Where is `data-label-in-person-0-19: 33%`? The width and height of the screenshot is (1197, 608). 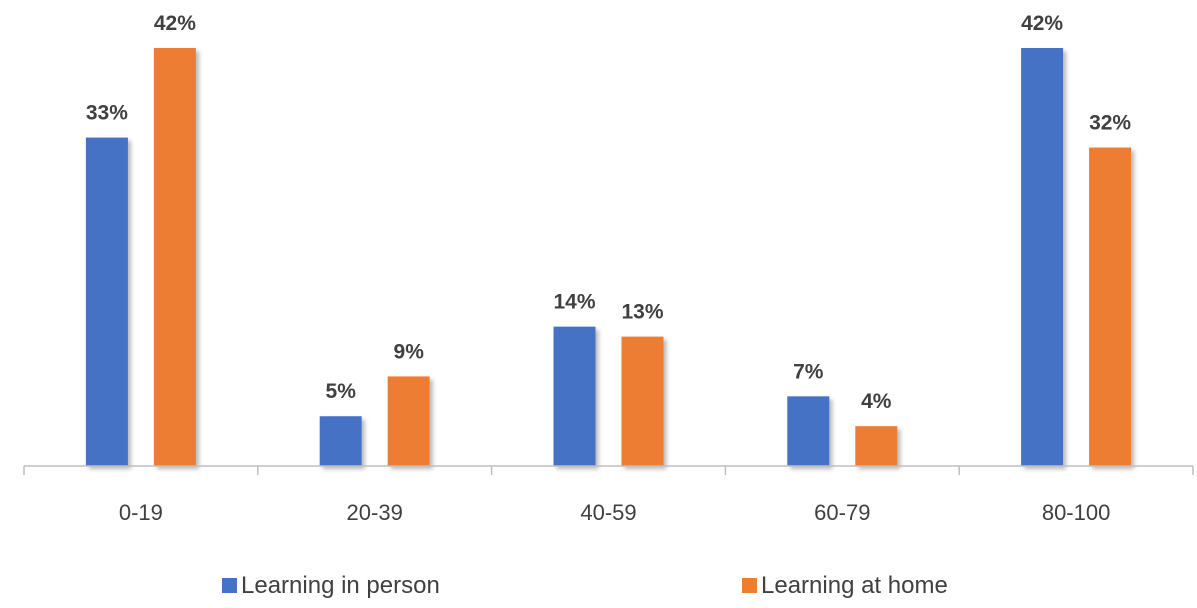 data-label-in-person-0-19: 33% is located at coordinates (107, 113).